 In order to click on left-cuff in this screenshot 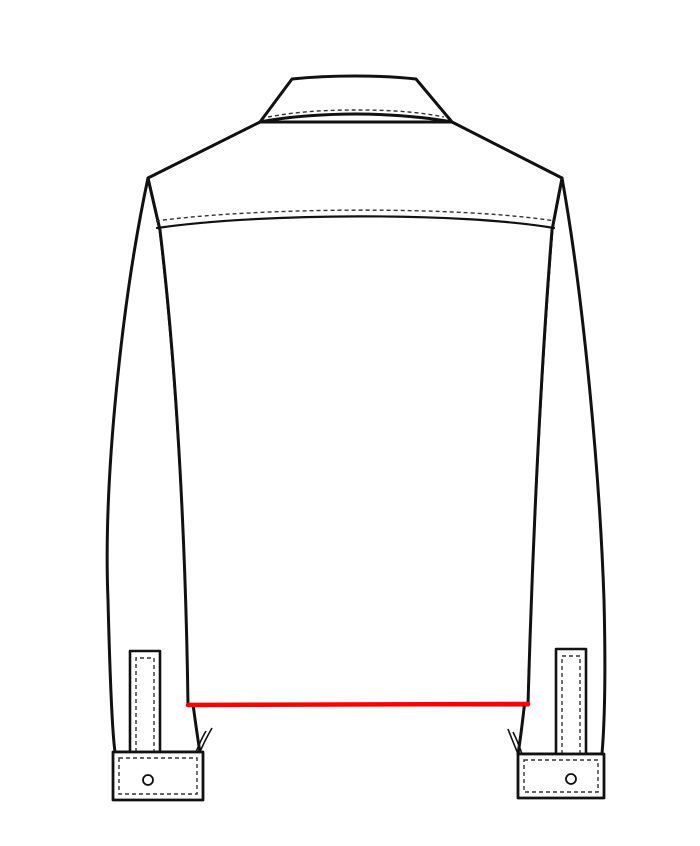, I will do `click(158, 776)`.